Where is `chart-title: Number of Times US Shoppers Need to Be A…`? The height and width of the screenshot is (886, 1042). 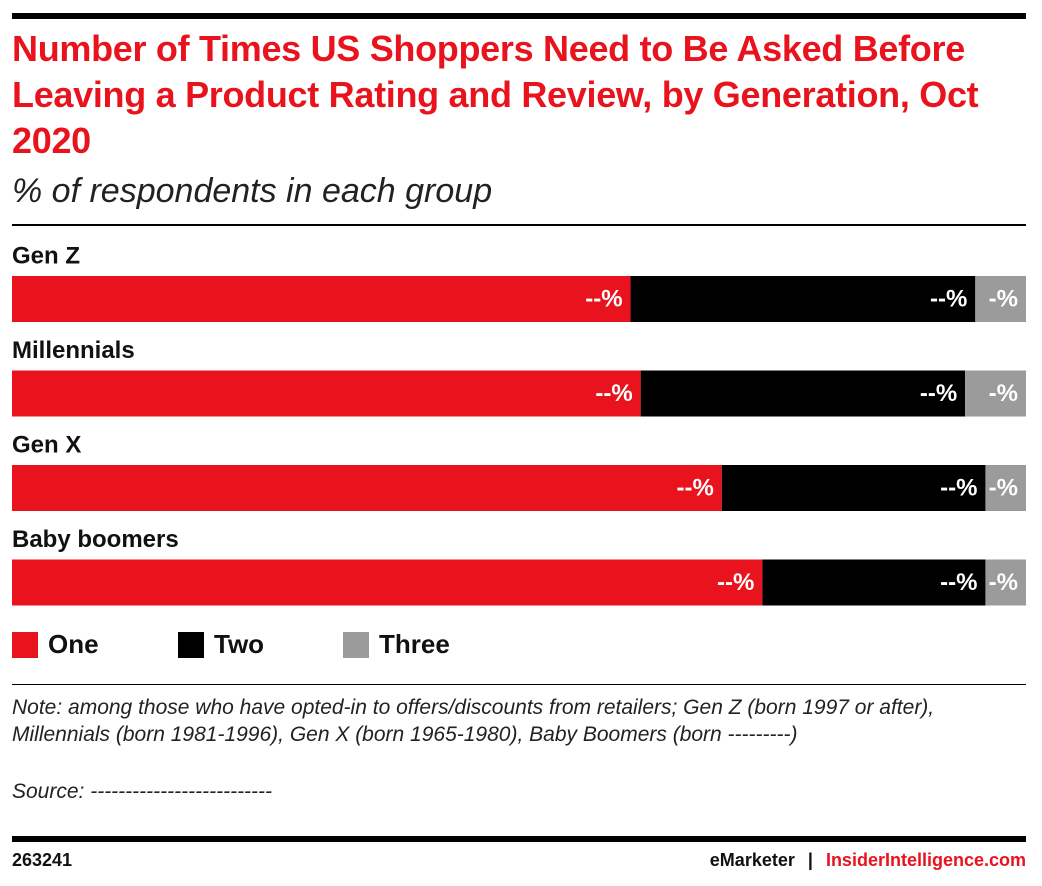
chart-title: Number of Times US Shoppers Need to Be A… is located at coordinates (495, 94).